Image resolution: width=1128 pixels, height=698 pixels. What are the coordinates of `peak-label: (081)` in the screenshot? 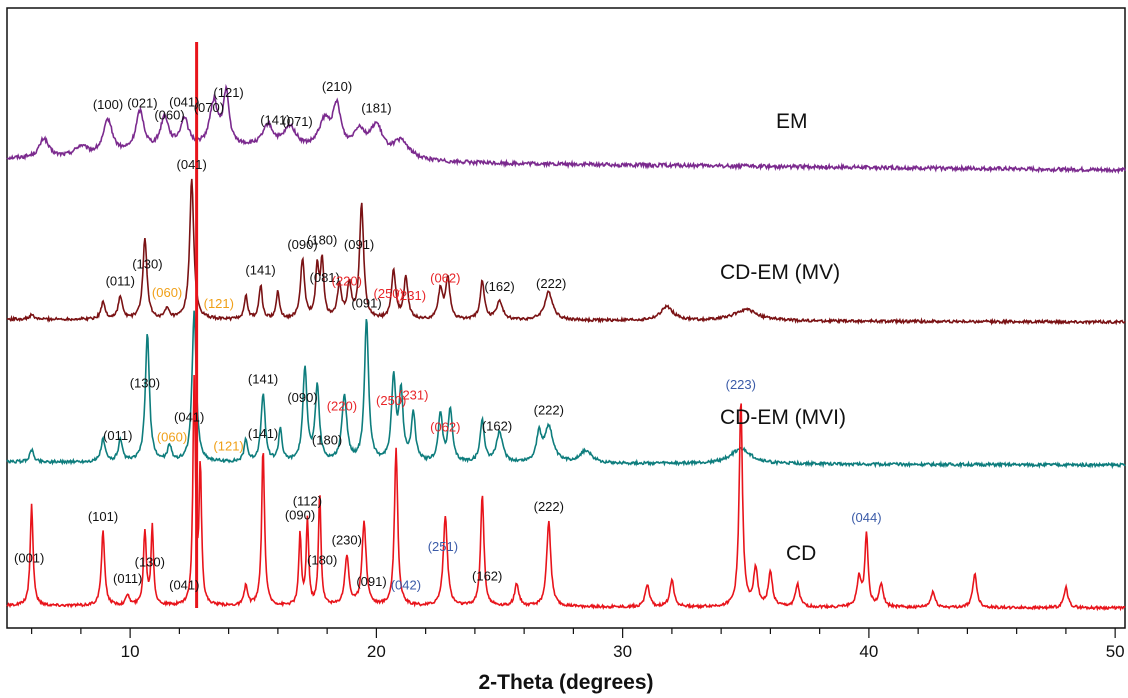 It's located at (325, 277).